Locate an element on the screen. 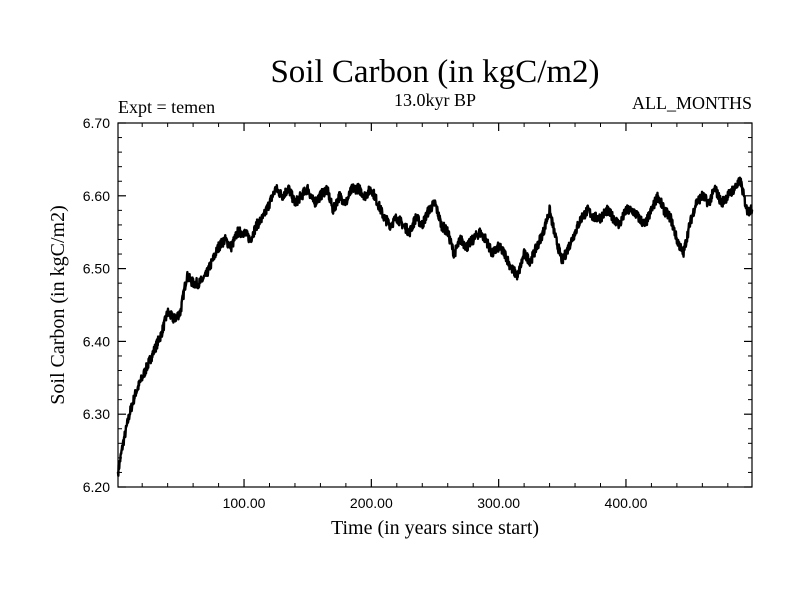 This screenshot has width=800, height=600. y-tick-label: 6.20 is located at coordinates (96, 487).